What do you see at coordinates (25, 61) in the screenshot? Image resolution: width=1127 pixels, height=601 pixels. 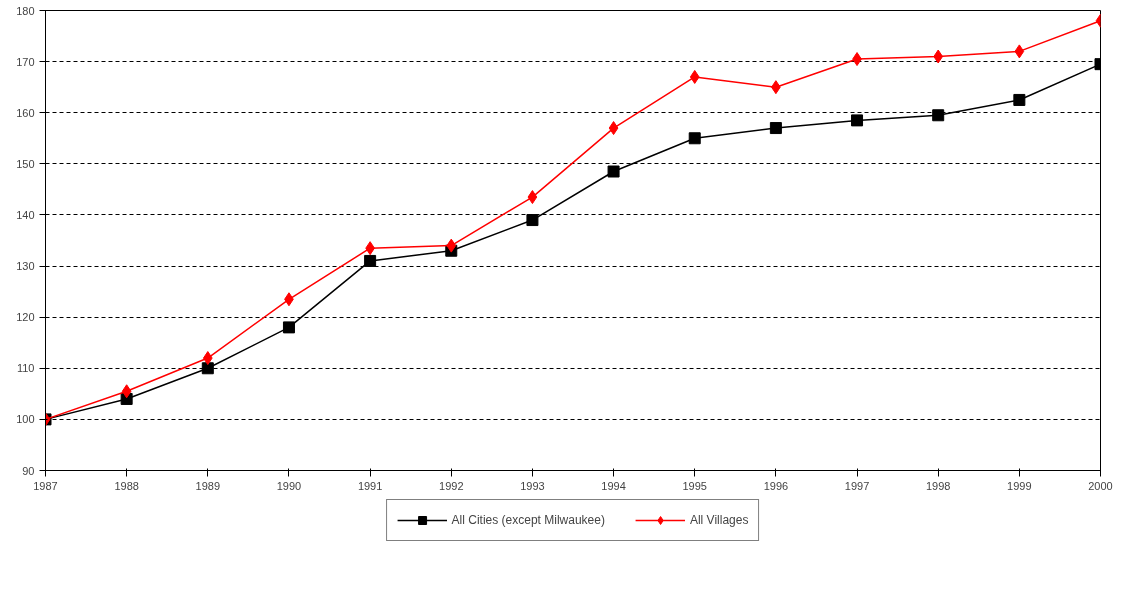 I see `y-tick-label: 170` at bounding box center [25, 61].